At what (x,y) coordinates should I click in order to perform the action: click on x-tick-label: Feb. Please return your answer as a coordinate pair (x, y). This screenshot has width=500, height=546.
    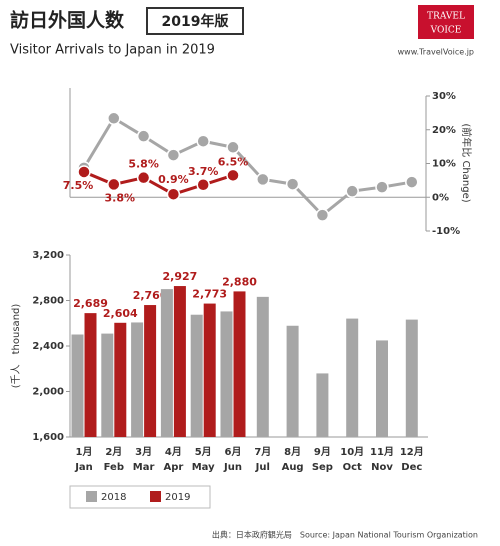
    Looking at the image, I should click on (114, 467).